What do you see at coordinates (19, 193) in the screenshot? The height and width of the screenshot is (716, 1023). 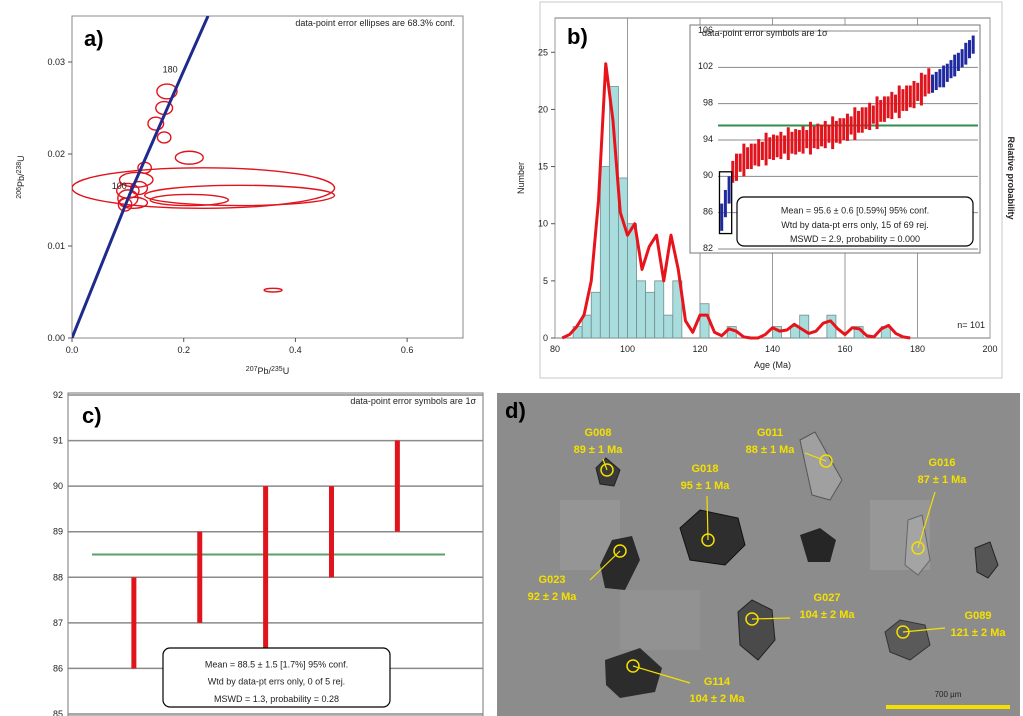 I see `label-part: 206` at bounding box center [19, 193].